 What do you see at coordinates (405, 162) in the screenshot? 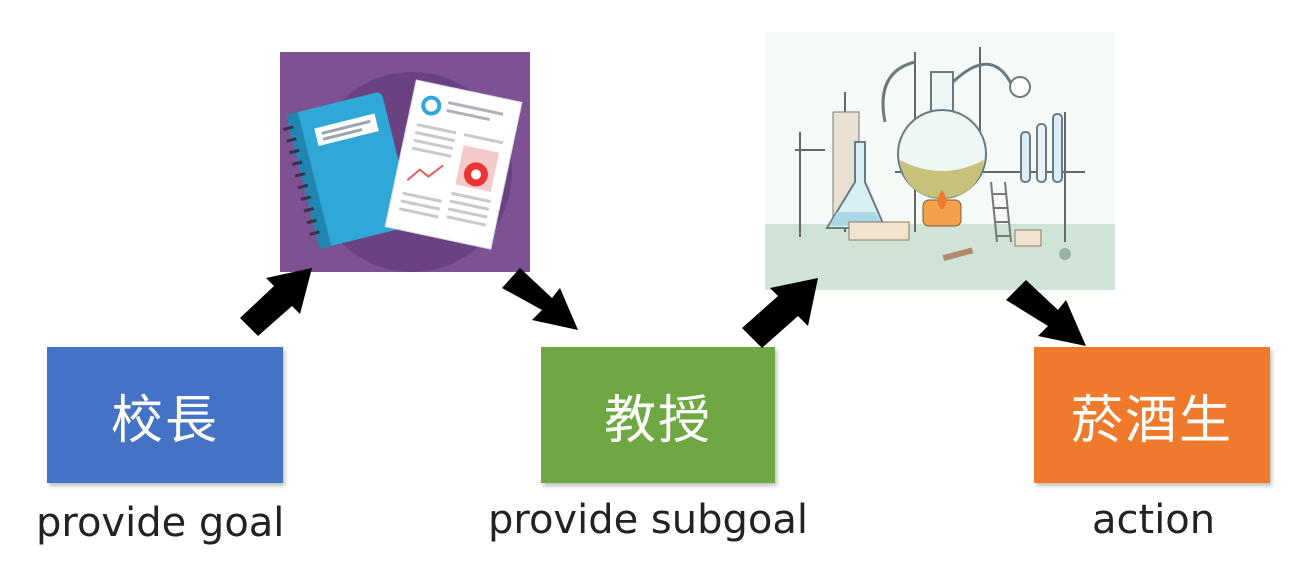
I see `notebook-report-icon` at bounding box center [405, 162].